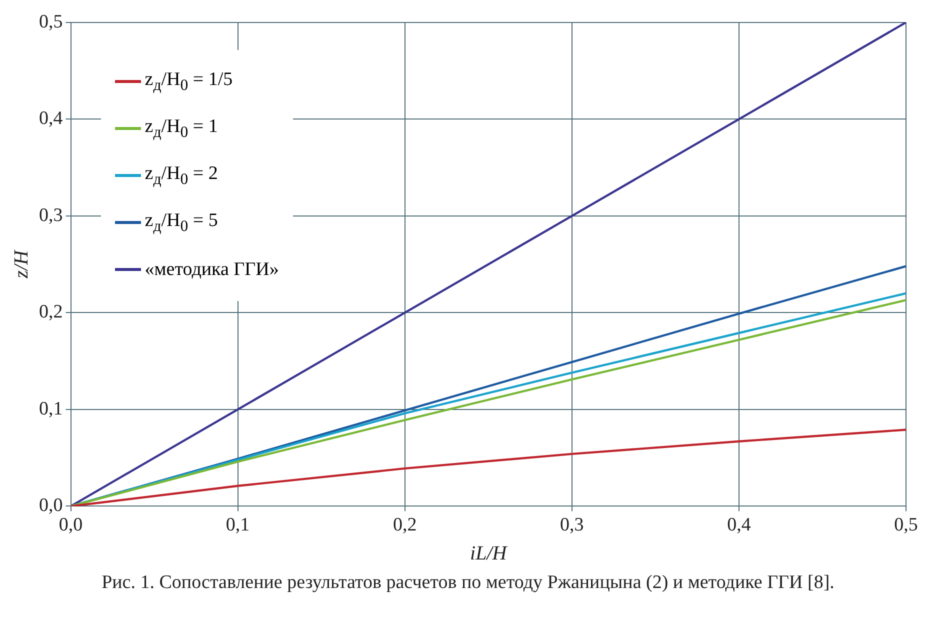  What do you see at coordinates (468, 583) in the screenshot?
I see `text: Рис. 1. Сопоставление результатов расчетов по методу Ржаницына (2) и методике ГГИ [8].` at bounding box center [468, 583].